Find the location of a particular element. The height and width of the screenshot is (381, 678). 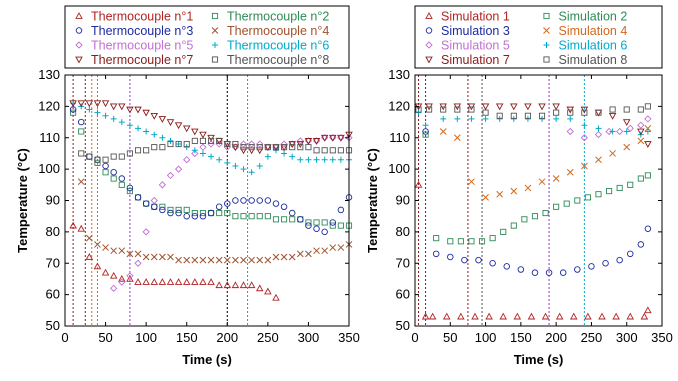

legend-label: Simulation 2 is located at coordinates (593, 17).